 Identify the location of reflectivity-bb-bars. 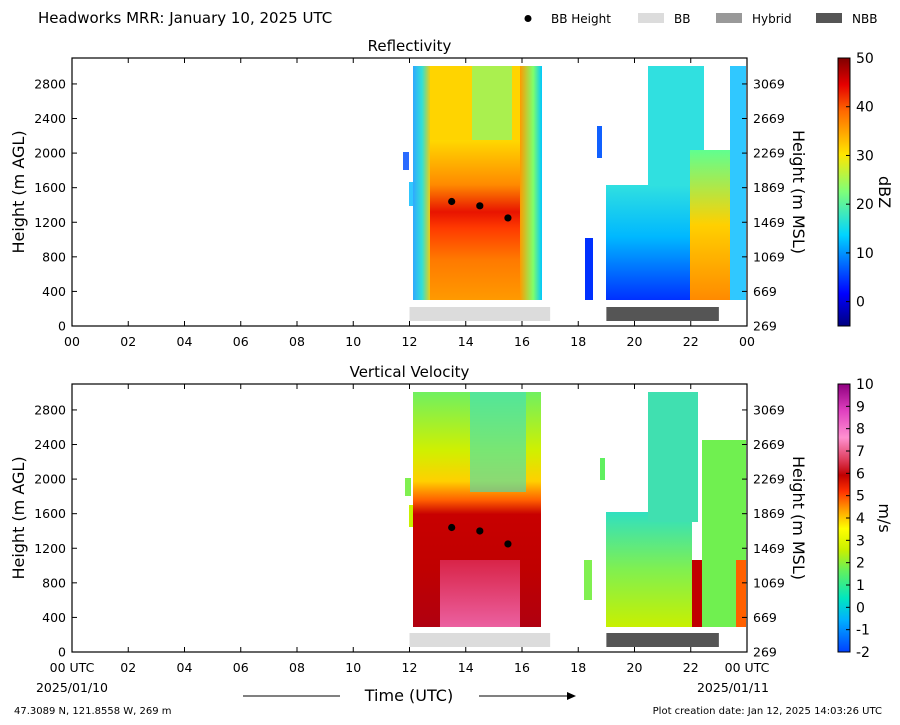
(564, 314).